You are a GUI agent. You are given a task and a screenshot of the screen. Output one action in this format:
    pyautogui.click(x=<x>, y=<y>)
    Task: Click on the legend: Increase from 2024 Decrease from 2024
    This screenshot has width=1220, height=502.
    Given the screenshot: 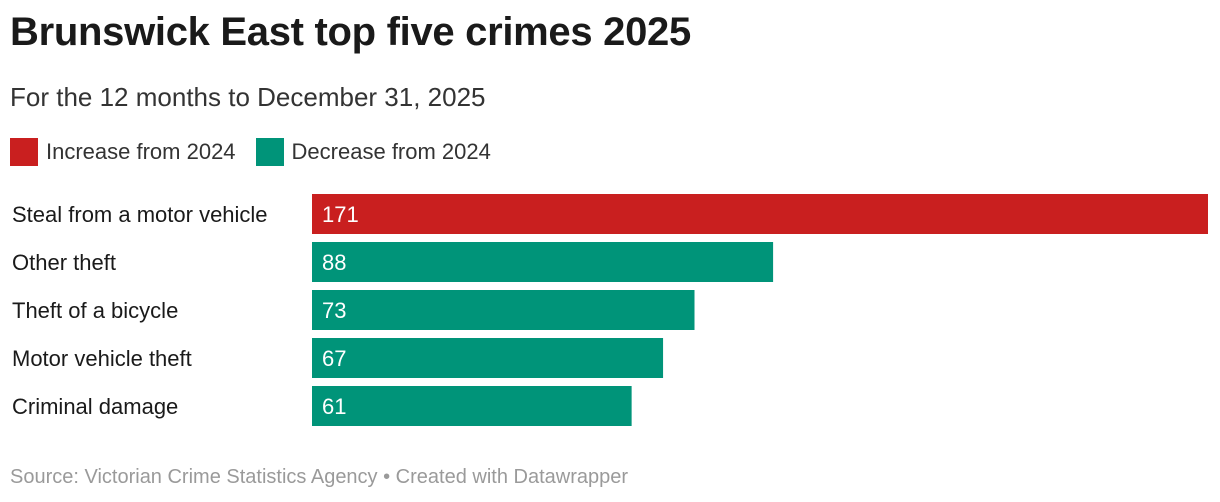 What is the action you would take?
    pyautogui.click(x=260, y=152)
    